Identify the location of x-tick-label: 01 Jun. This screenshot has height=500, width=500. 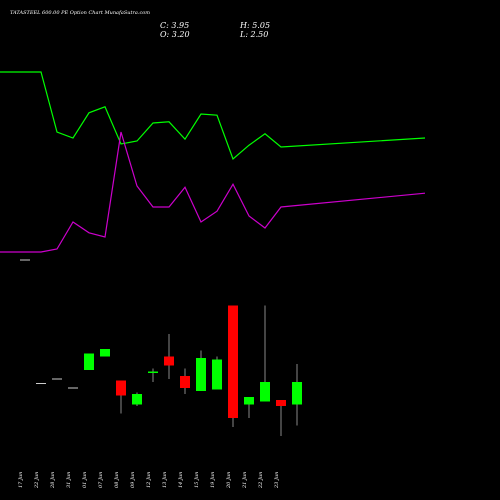
(85, 480).